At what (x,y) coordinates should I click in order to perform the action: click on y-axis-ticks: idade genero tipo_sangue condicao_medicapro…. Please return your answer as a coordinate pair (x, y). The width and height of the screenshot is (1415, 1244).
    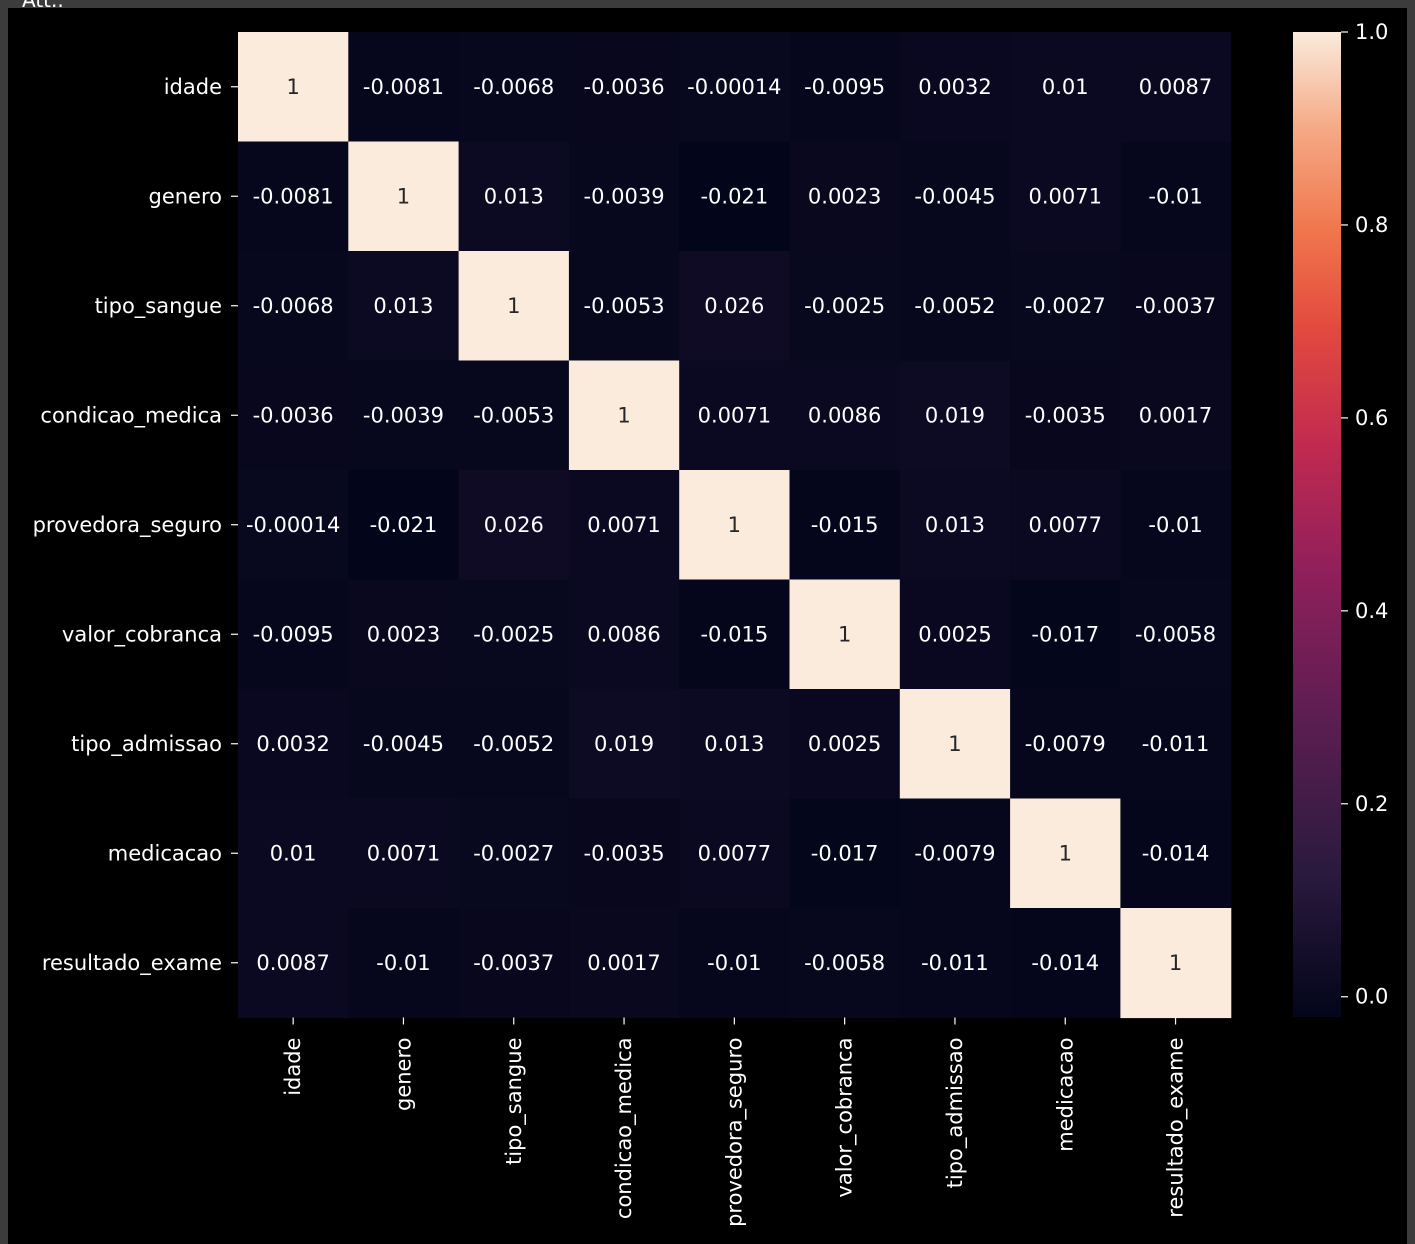
    Looking at the image, I should click on (135, 525).